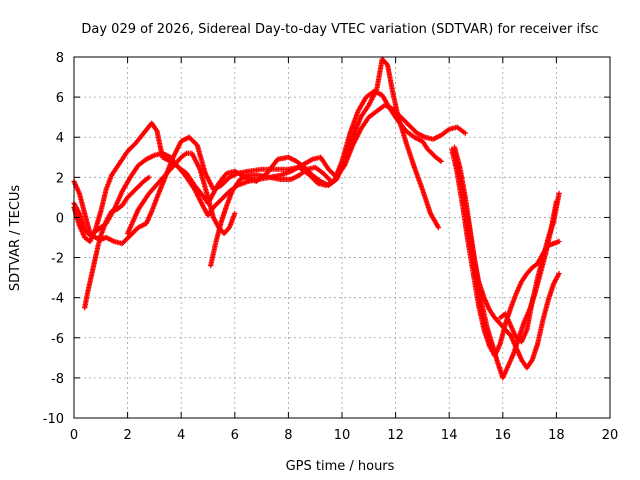 The height and width of the screenshot is (480, 640). What do you see at coordinates (74, 435) in the screenshot?
I see `x-tick-label: 0` at bounding box center [74, 435].